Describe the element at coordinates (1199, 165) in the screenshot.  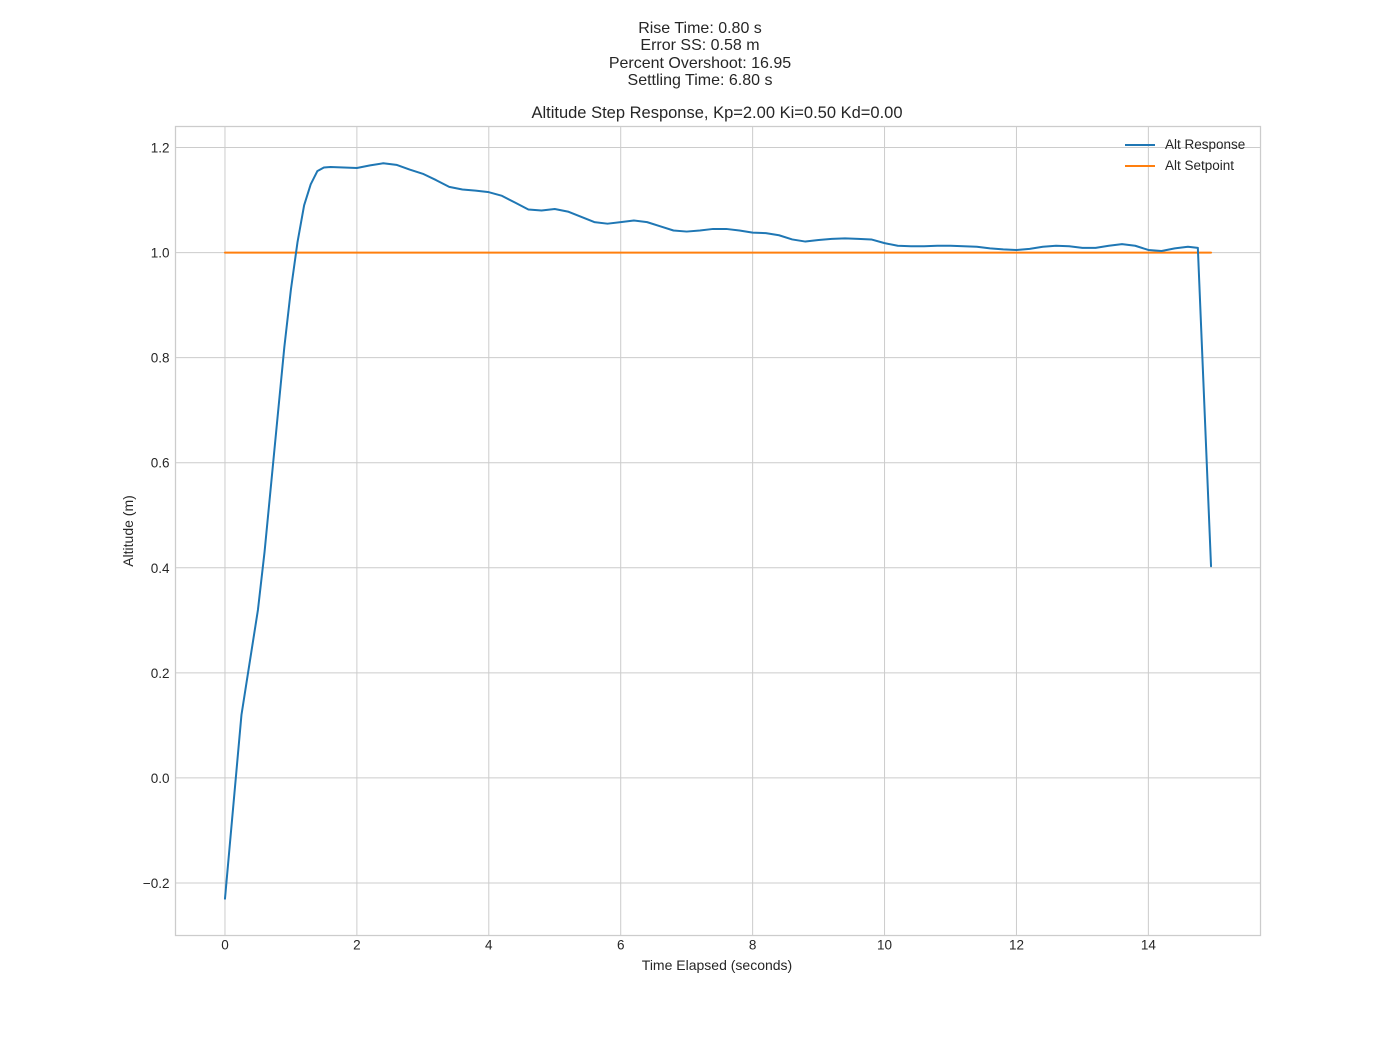
I see `legend-label-alt-setpoint: Alt Setpoint` at that location.